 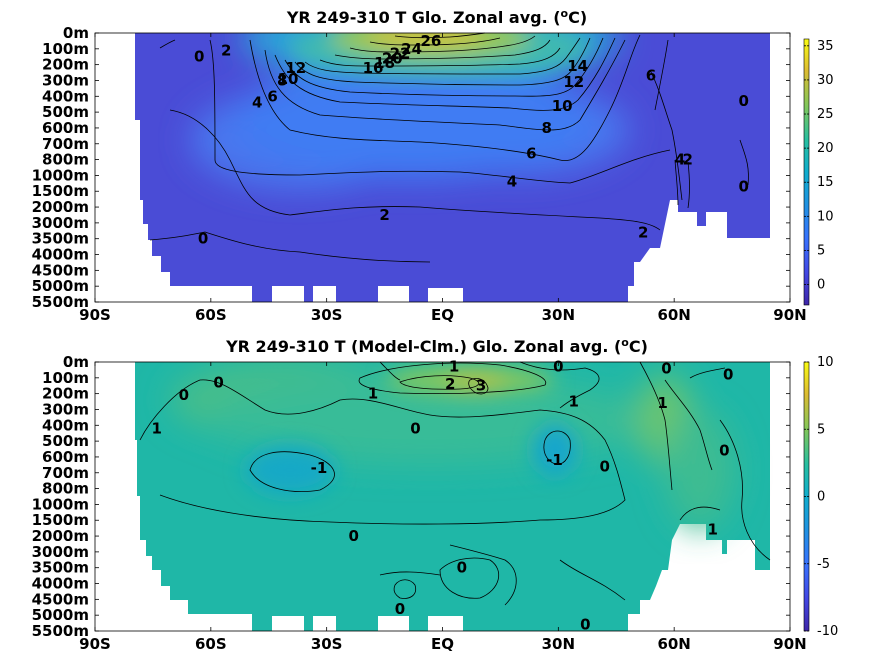 I want to click on y-tick-label: 800m, so click(x=65, y=160).